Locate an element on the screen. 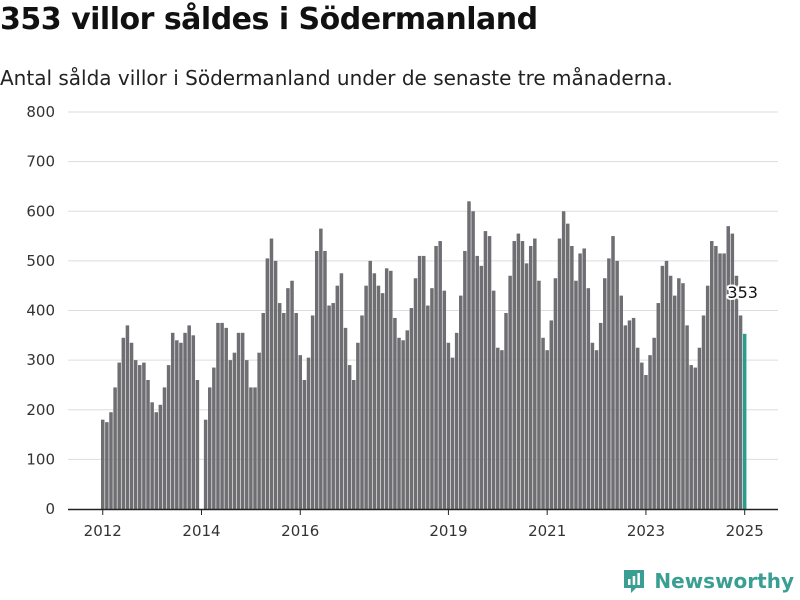 The image size is (800, 600). y-tick-label: 800 is located at coordinates (40, 112).